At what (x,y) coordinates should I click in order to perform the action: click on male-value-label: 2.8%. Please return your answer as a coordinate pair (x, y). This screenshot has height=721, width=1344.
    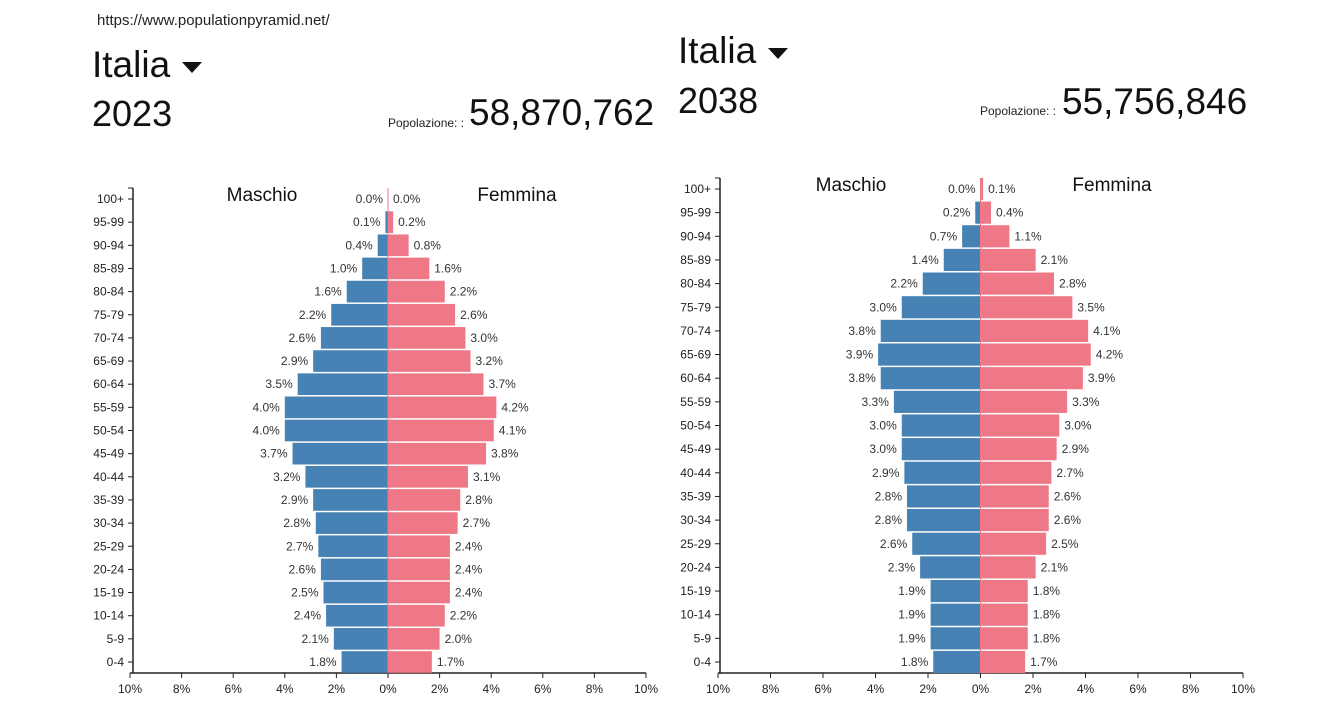
    Looking at the image, I should click on (297, 523).